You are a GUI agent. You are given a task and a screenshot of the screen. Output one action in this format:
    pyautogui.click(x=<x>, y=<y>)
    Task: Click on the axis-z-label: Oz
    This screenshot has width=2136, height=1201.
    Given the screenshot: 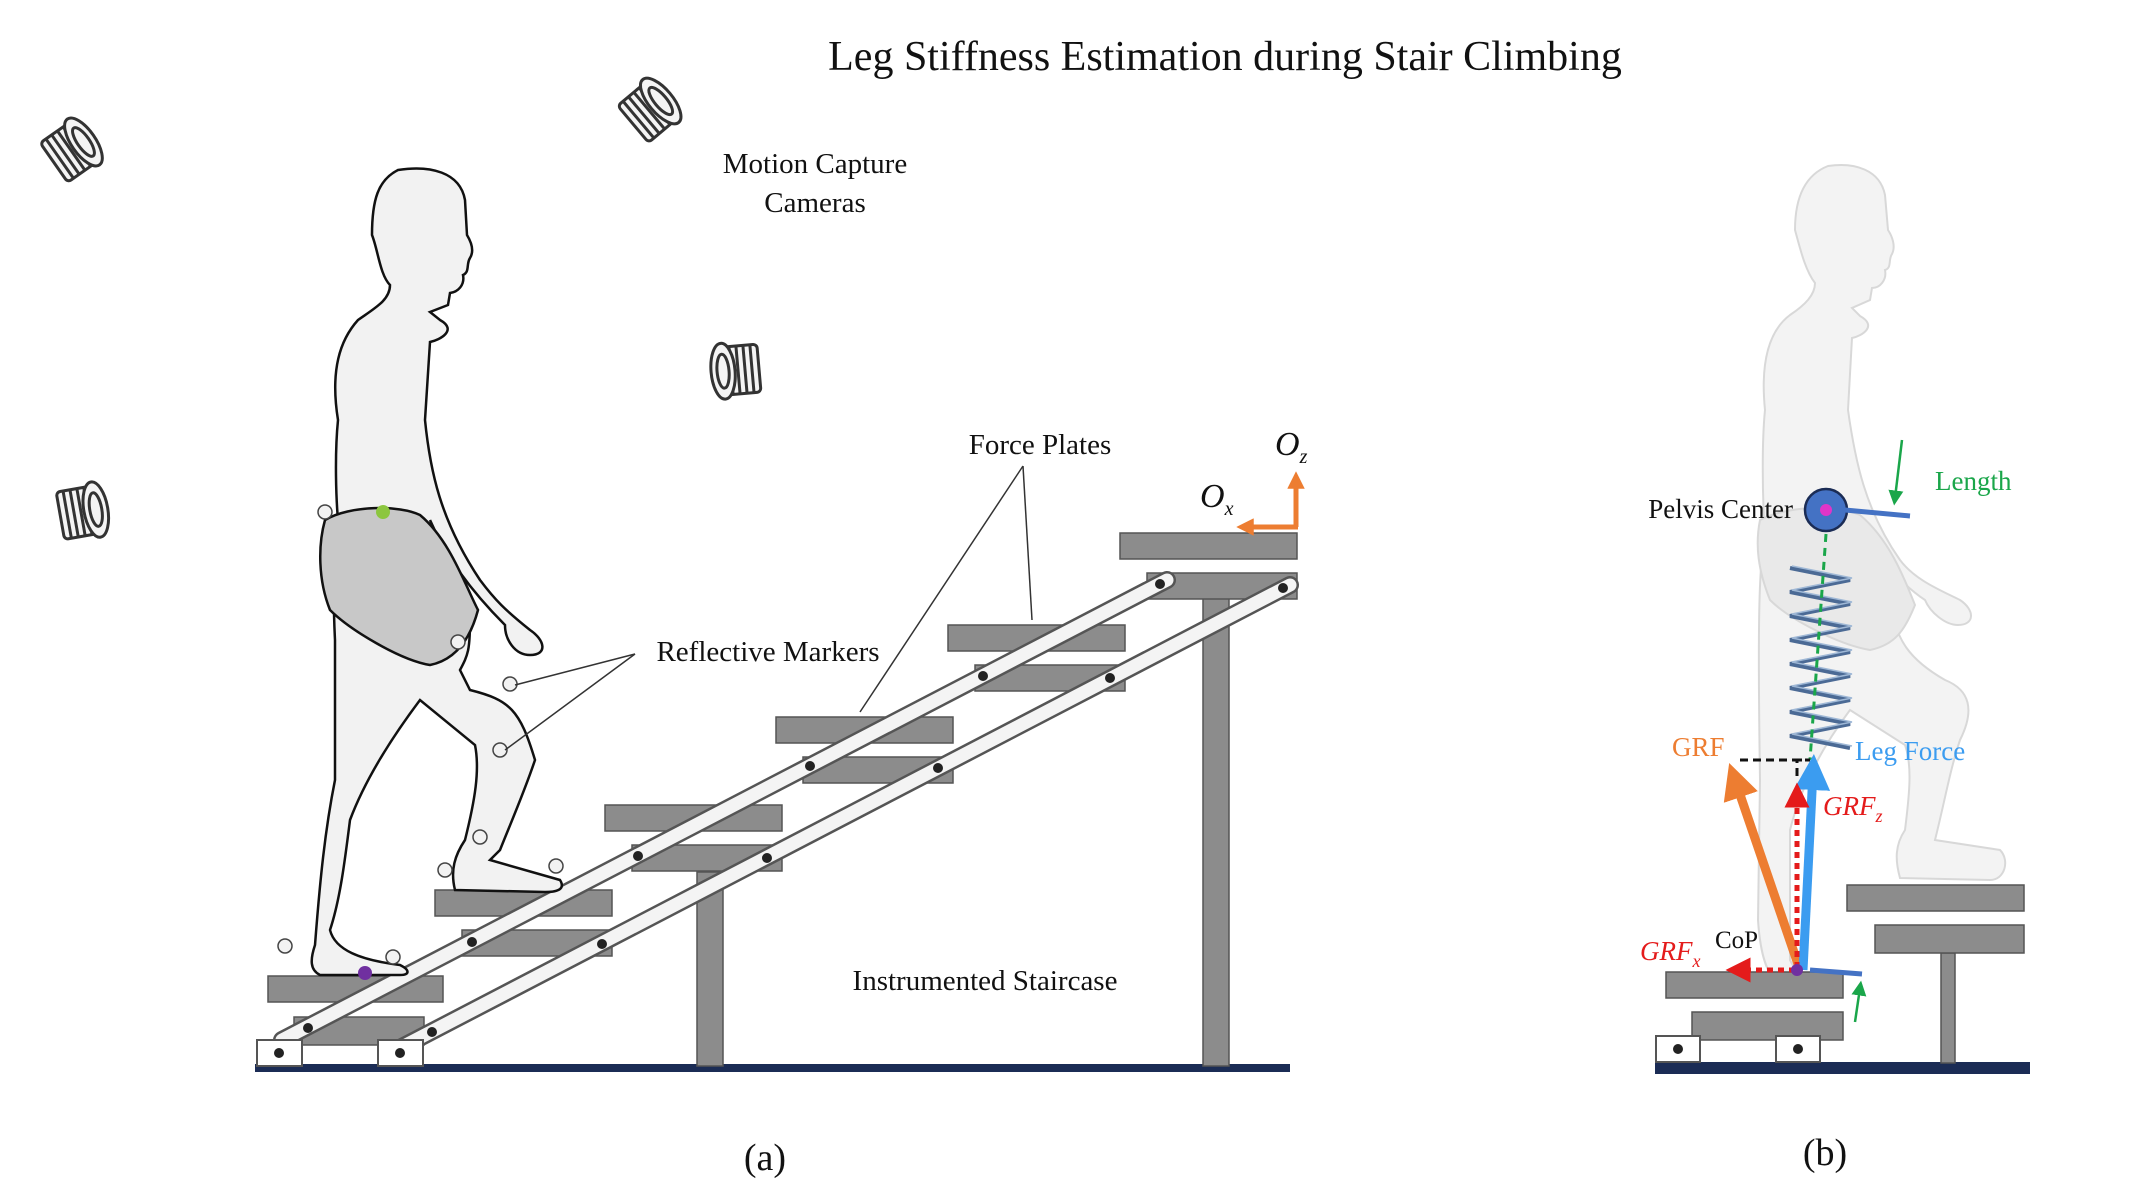 What is the action you would take?
    pyautogui.click(x=1291, y=447)
    